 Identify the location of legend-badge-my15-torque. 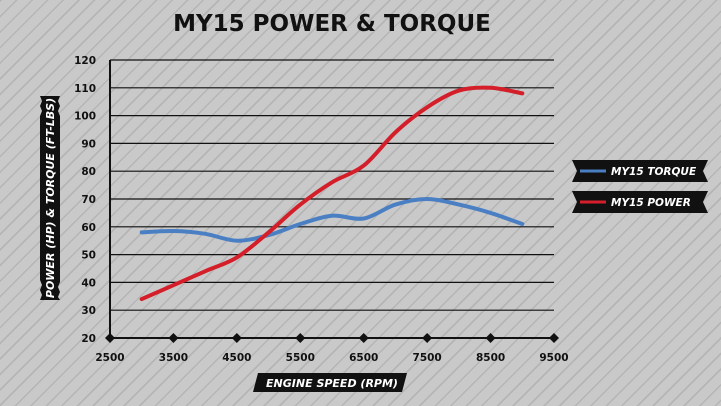
(640, 171).